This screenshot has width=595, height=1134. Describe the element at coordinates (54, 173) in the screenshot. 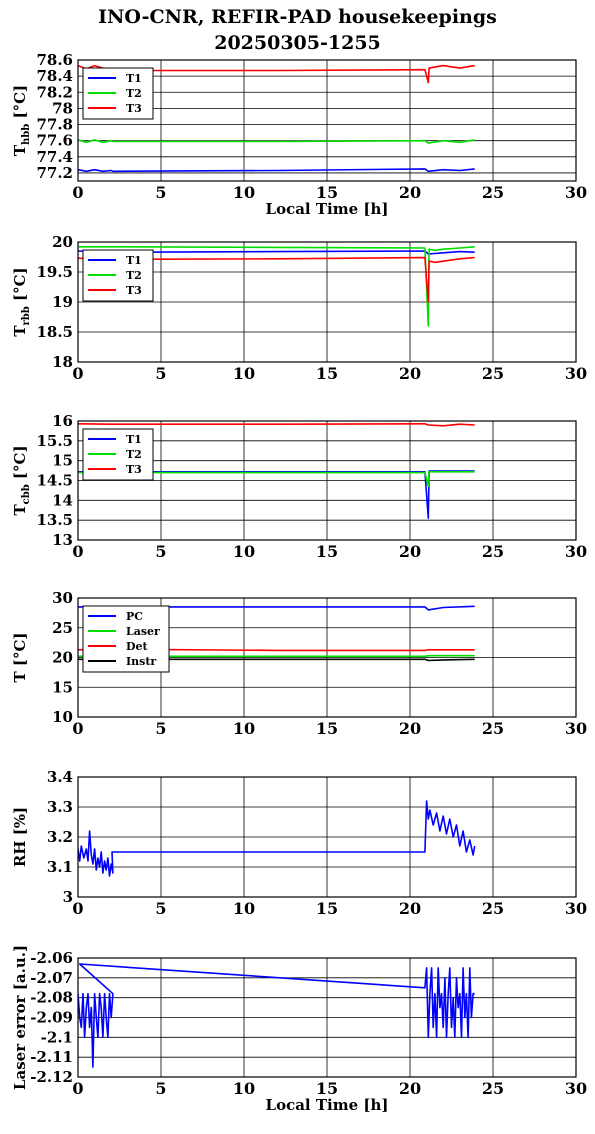

I see `y-tick-label: 77.2` at that location.